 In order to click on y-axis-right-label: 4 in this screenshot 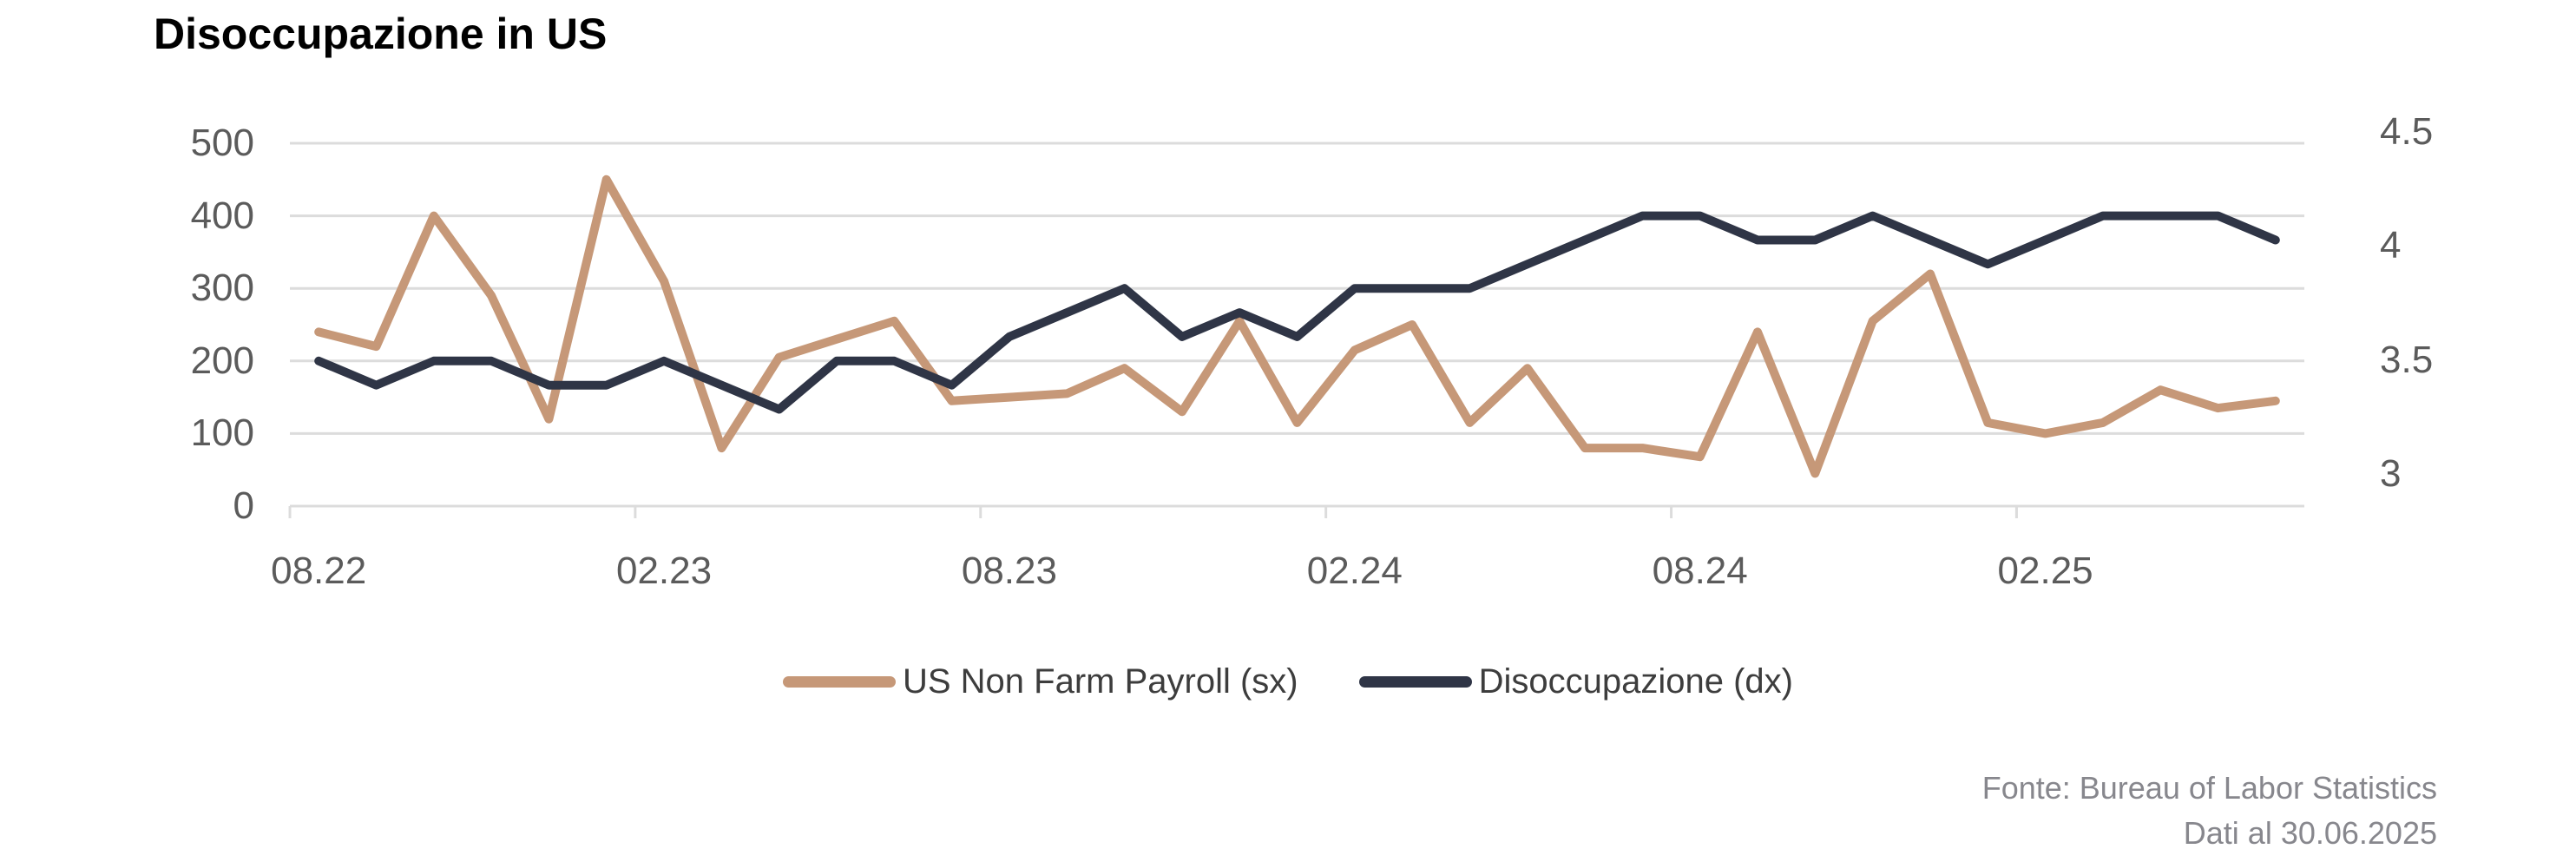, I will do `click(2391, 245)`.